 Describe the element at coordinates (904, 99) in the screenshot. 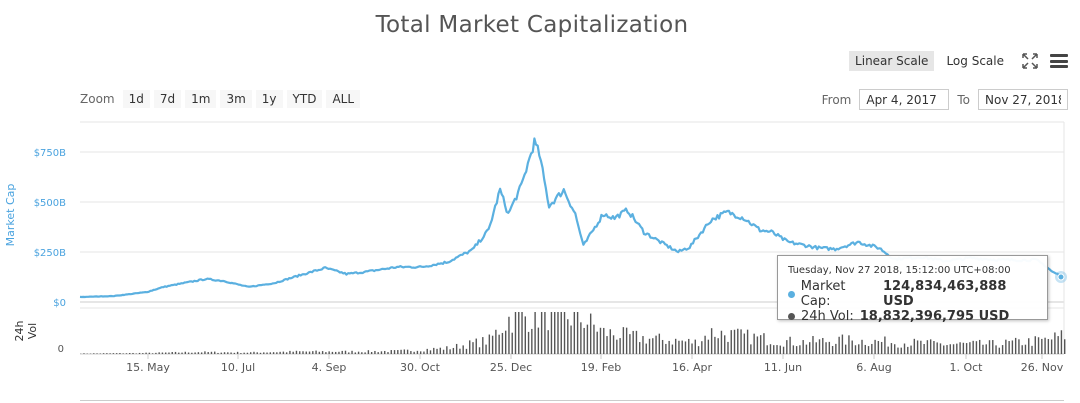

I see `from-date-input` at that location.